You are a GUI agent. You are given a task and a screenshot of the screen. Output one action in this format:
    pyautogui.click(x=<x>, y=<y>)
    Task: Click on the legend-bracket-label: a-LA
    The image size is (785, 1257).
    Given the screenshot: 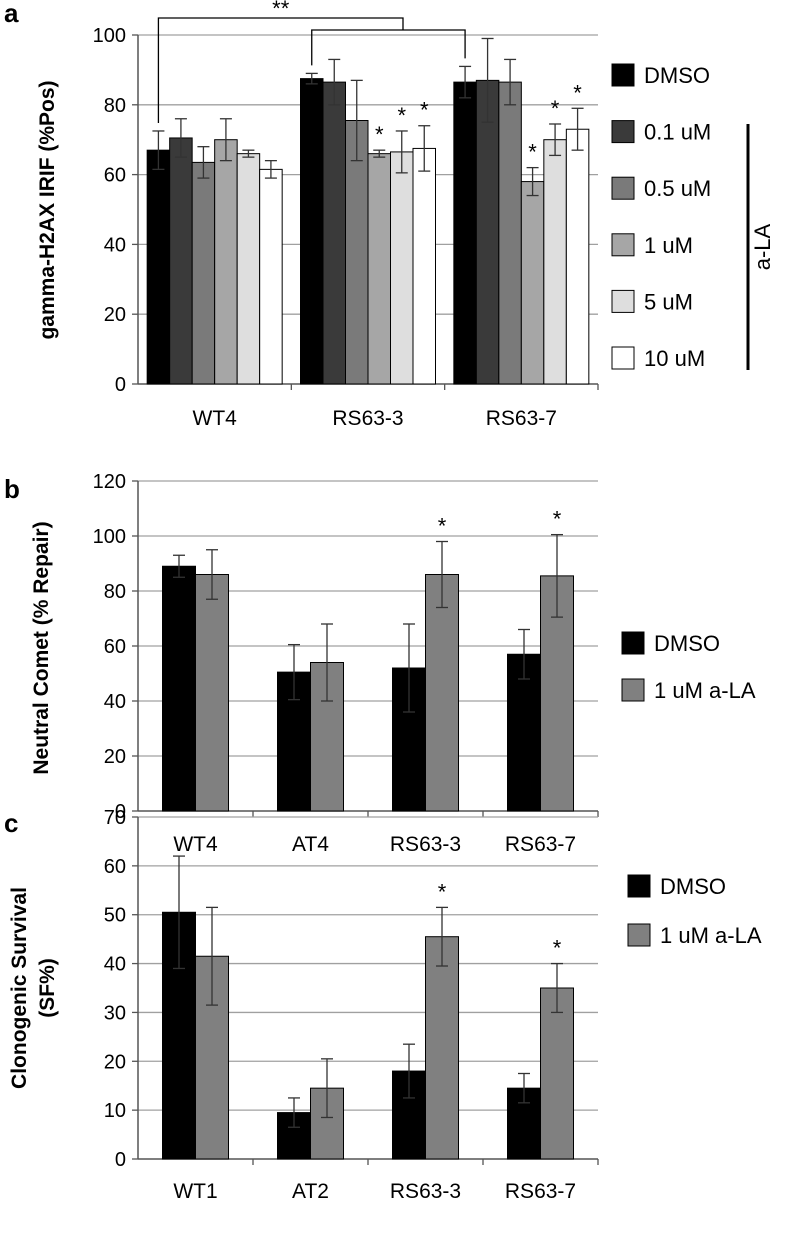 What is the action you would take?
    pyautogui.click(x=762, y=246)
    